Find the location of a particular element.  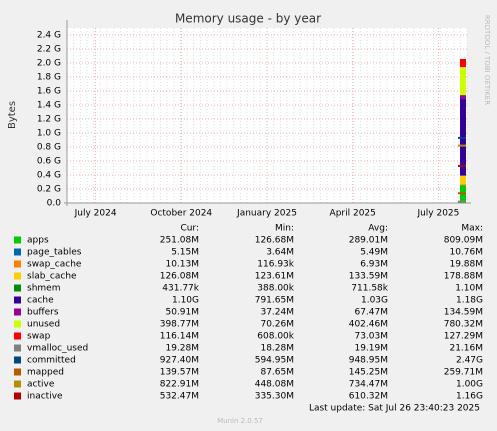

footer: Munin 2.0.57 is located at coordinates (240, 421).